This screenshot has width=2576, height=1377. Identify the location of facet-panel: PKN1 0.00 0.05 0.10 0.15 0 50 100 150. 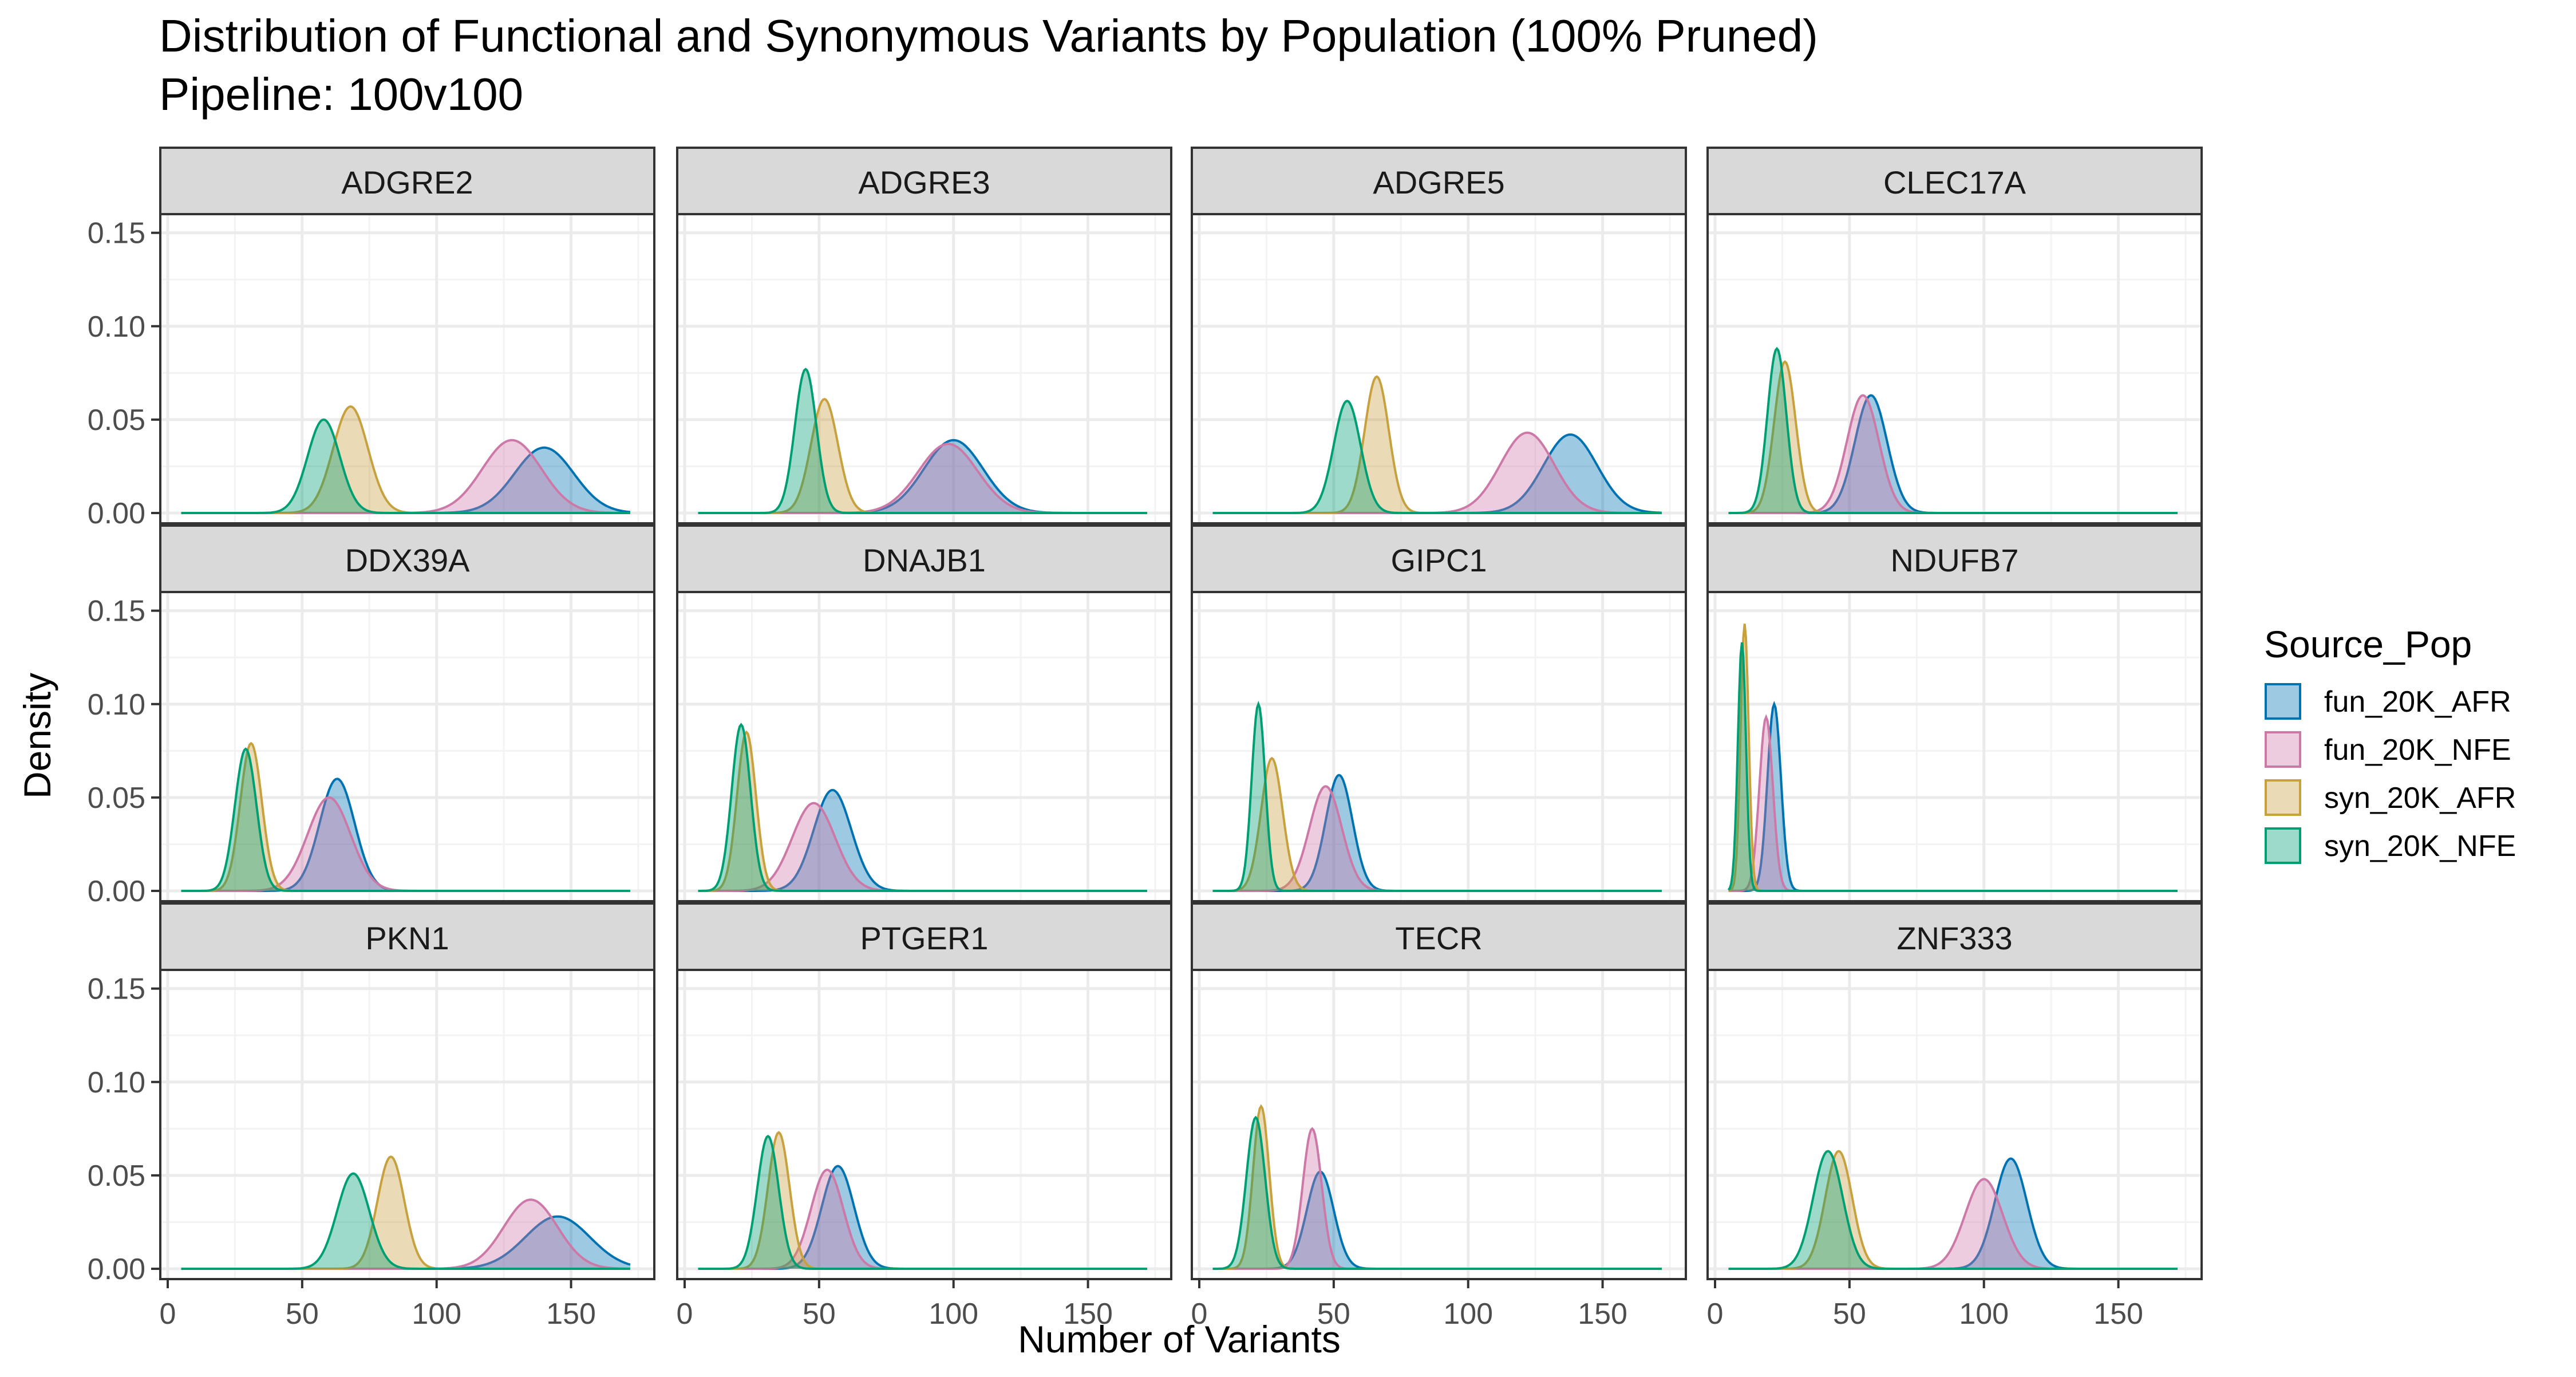
(371, 1116).